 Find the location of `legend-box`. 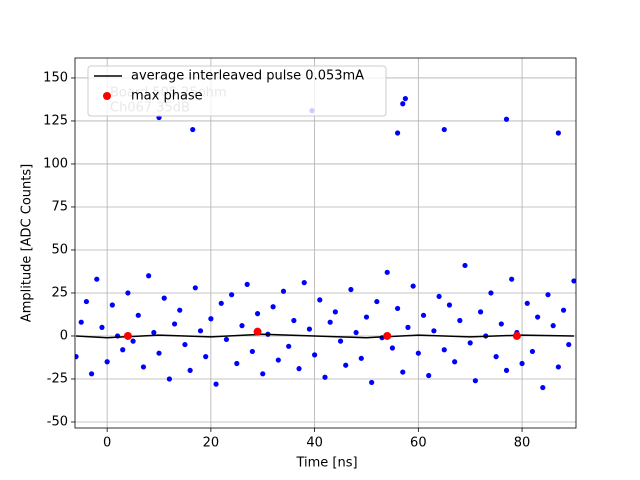

legend-box is located at coordinates (237, 91).